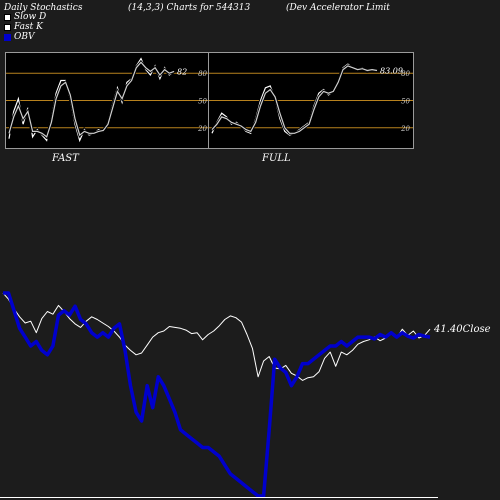 The height and width of the screenshot is (500, 500). Describe the element at coordinates (182, 71) in the screenshot. I see `fast-last-value-label: 82` at that location.